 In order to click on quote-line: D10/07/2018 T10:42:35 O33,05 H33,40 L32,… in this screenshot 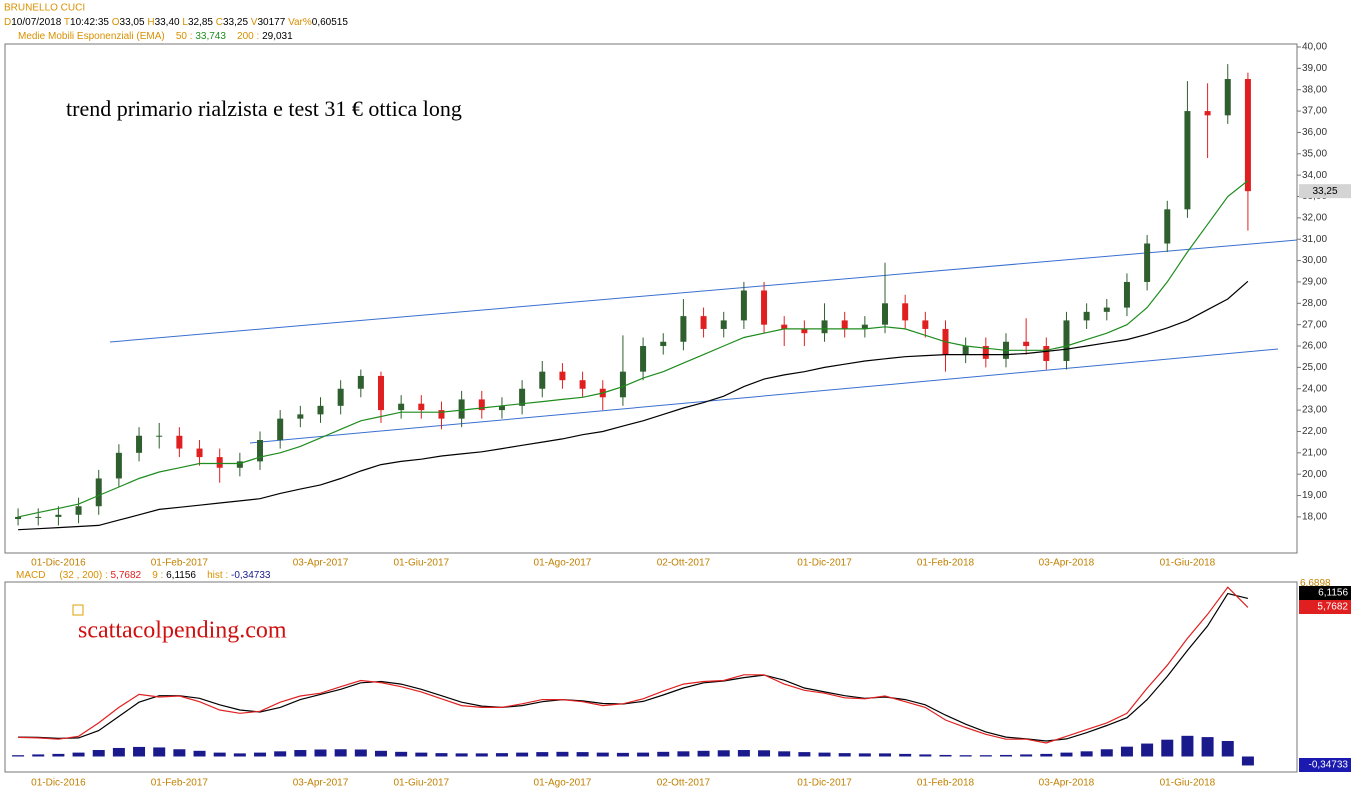, I will do `click(176, 22)`.